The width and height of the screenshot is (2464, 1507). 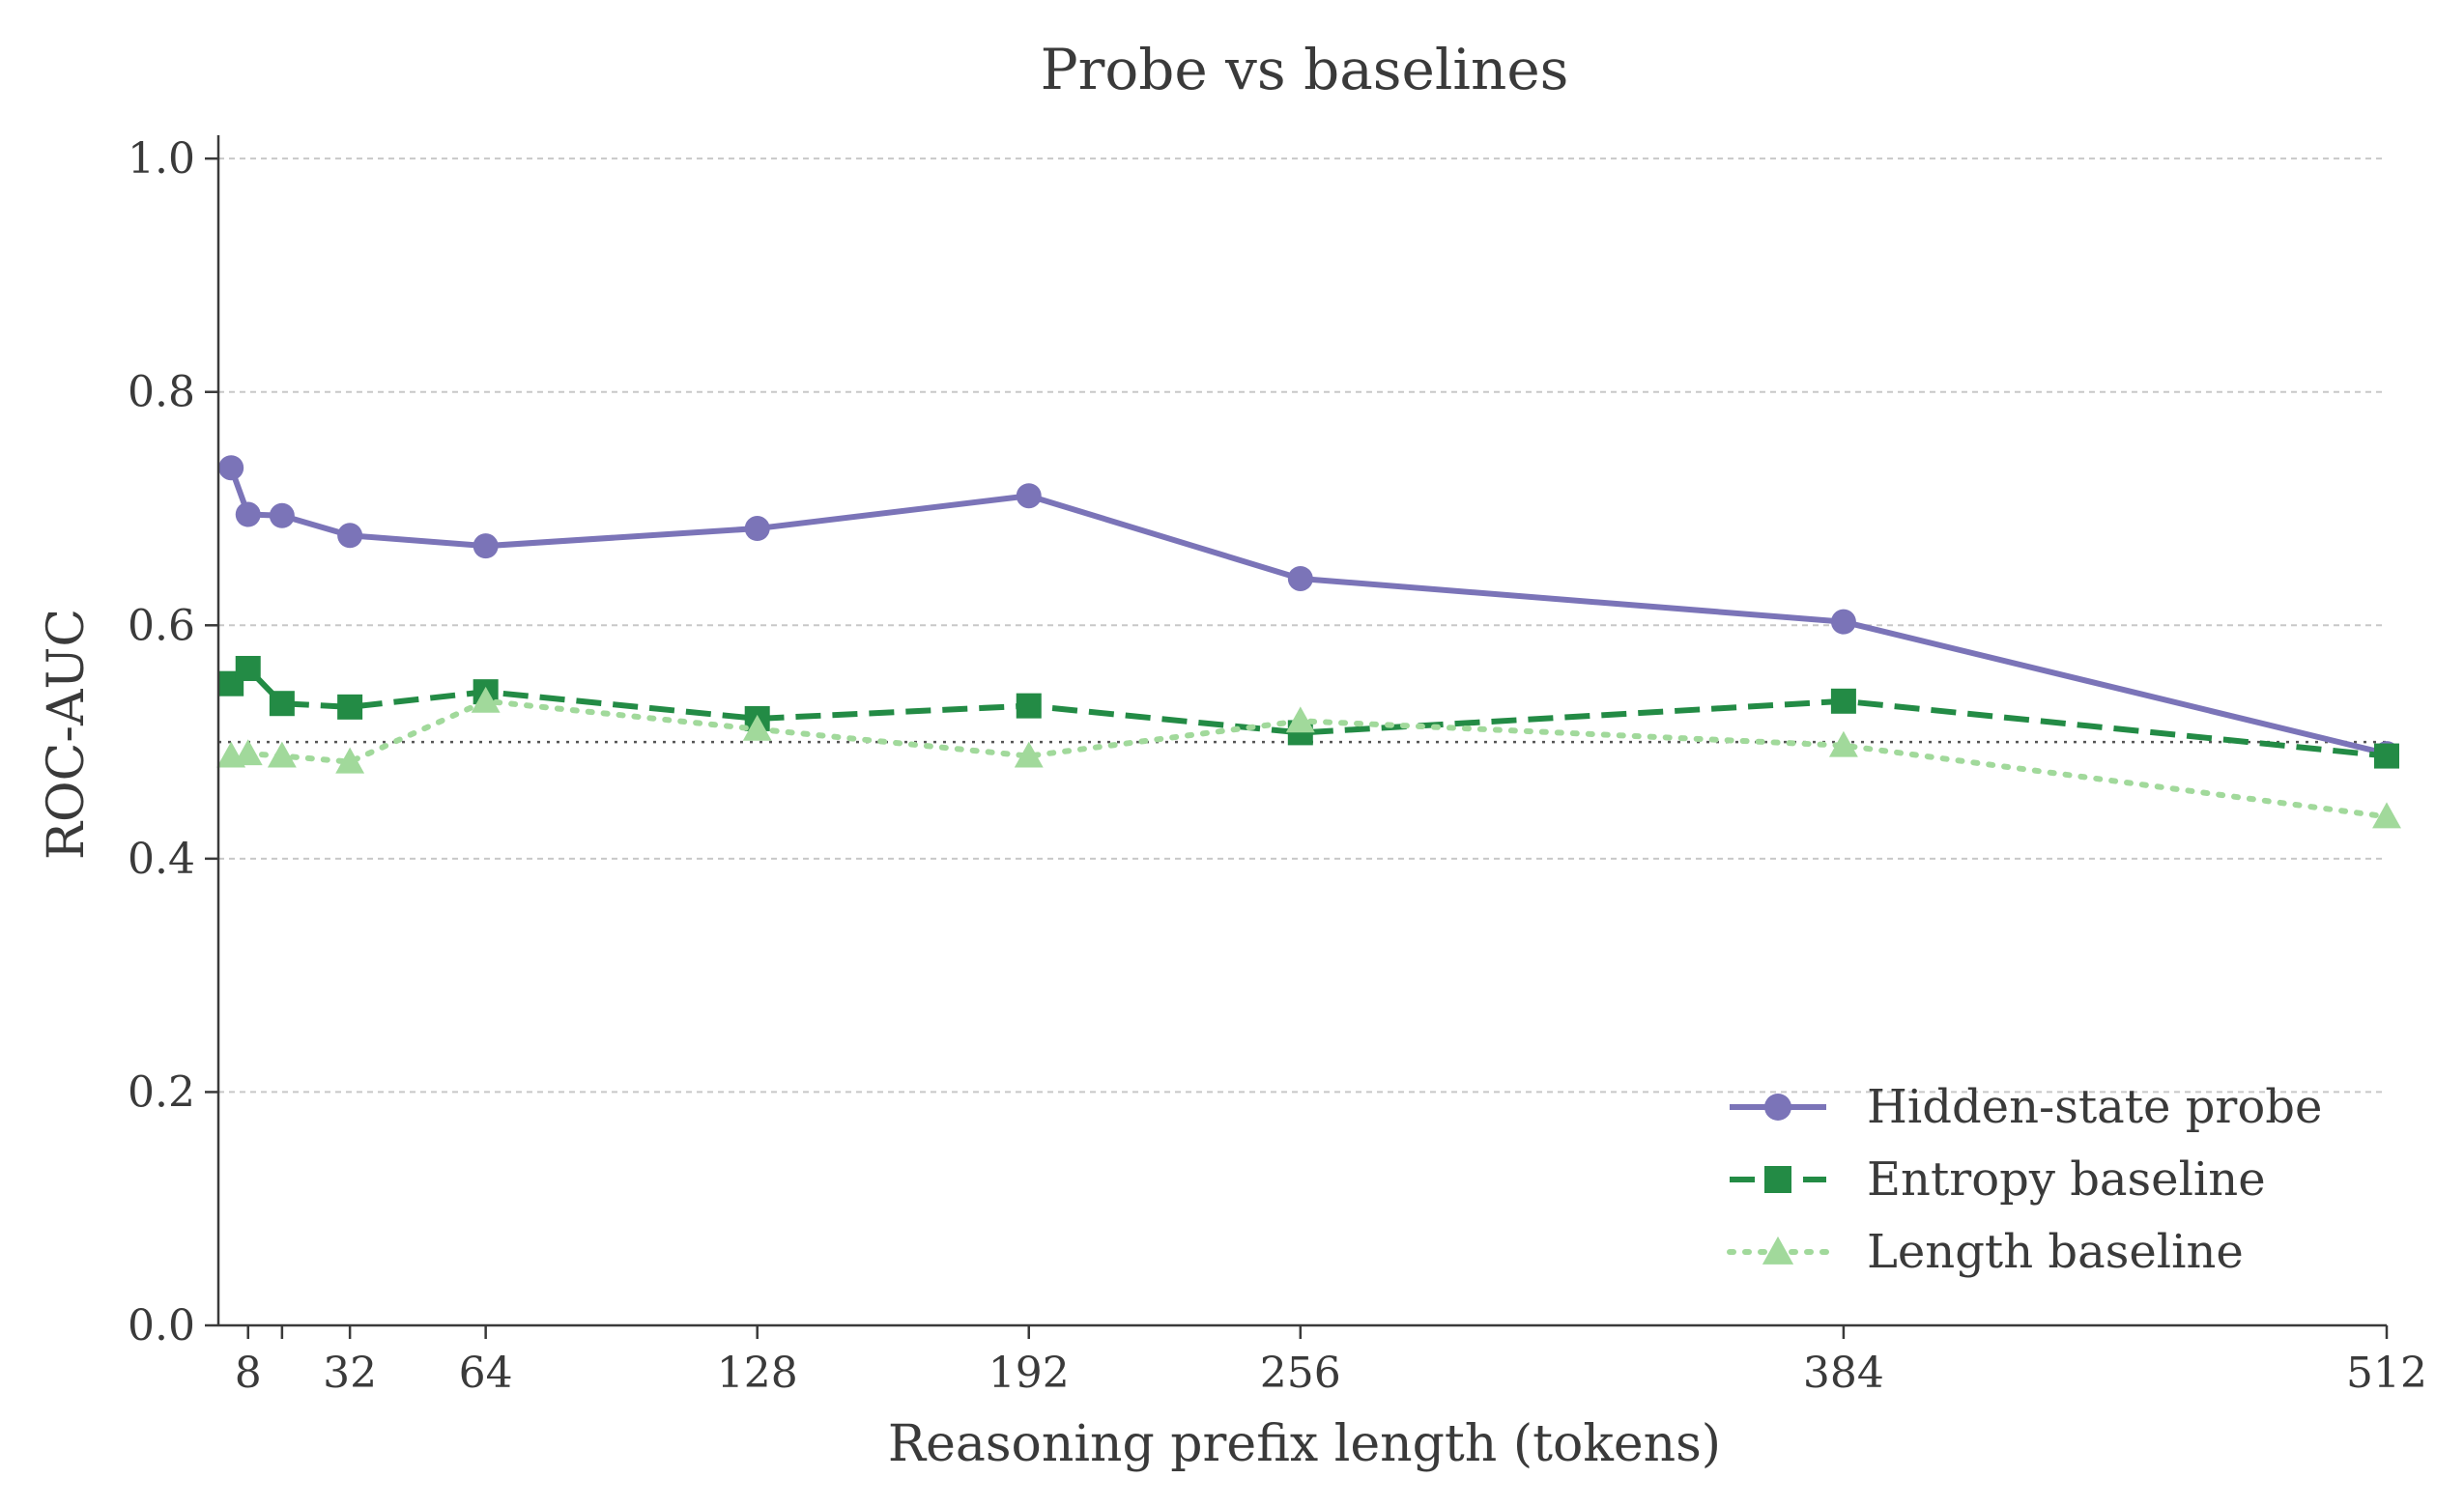 I want to click on x-tick-label: 512, so click(x=2386, y=1373).